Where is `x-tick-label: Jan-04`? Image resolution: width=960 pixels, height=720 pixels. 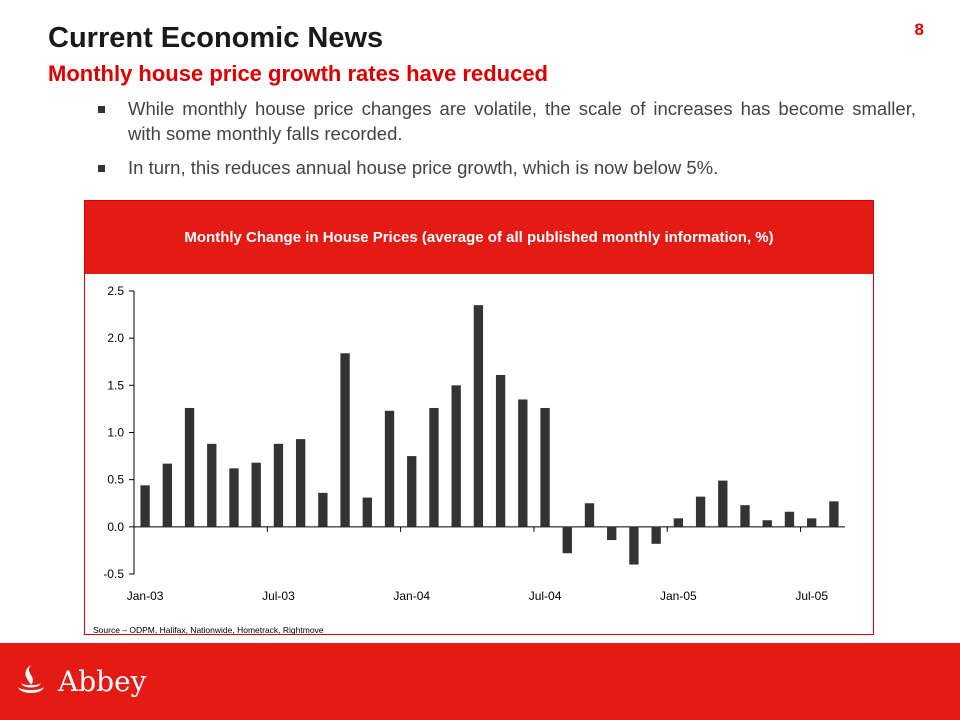 x-tick-label: Jan-04 is located at coordinates (411, 596).